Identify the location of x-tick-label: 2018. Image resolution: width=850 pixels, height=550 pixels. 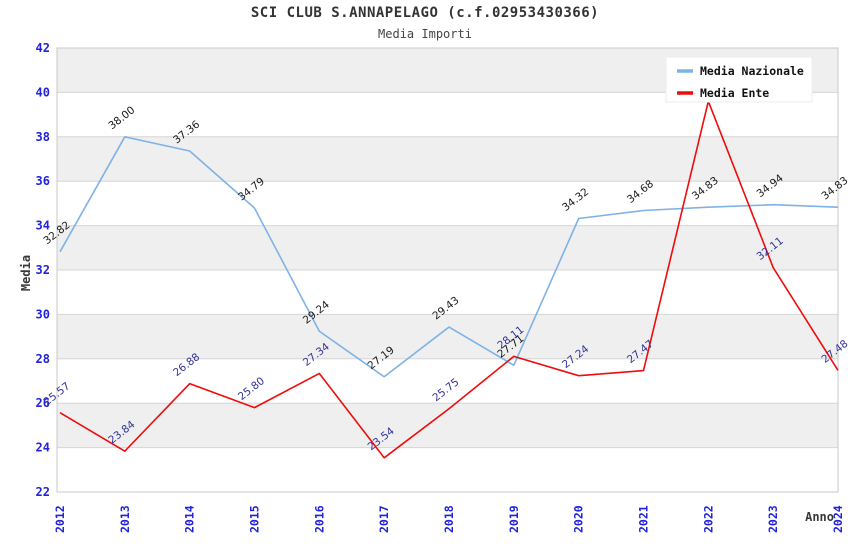
(449, 519).